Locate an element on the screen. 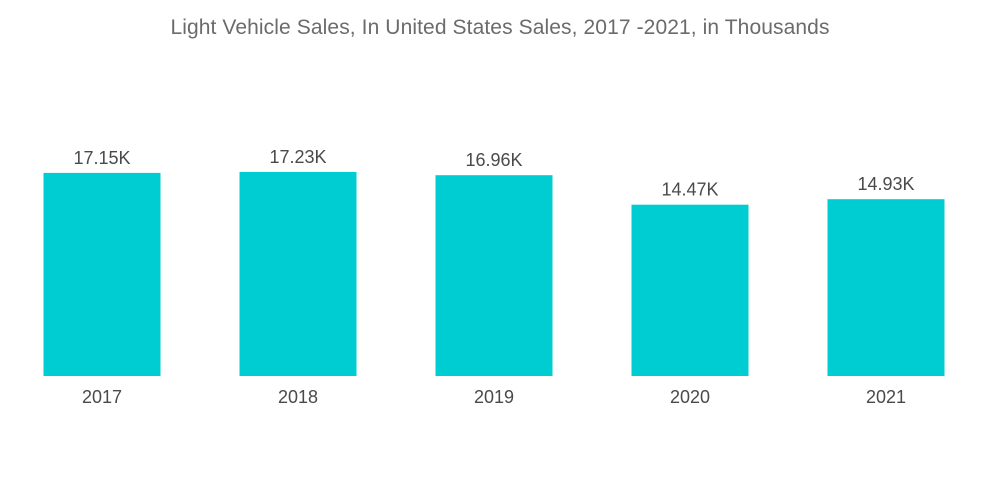 The width and height of the screenshot is (1000, 504). x-tick-2018: 2018 is located at coordinates (298, 397).